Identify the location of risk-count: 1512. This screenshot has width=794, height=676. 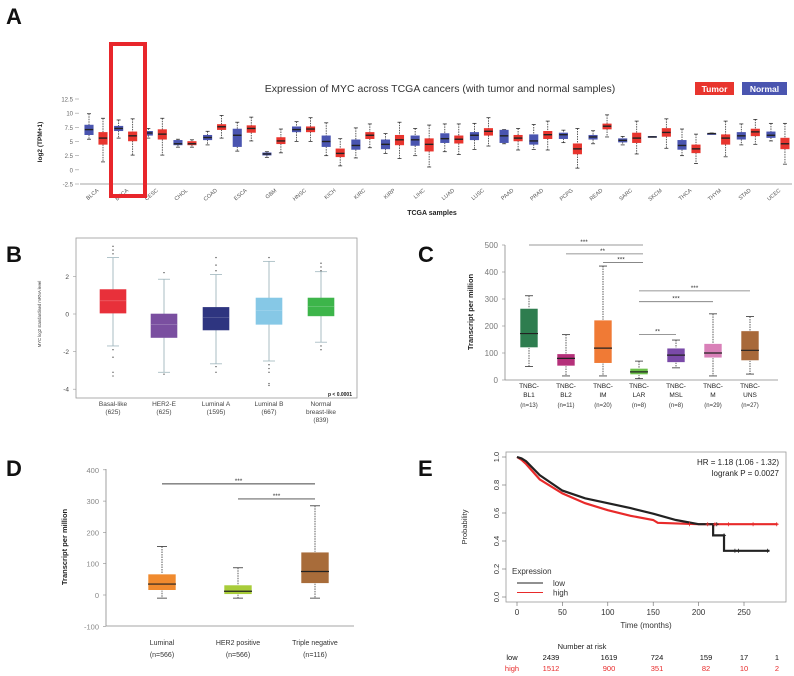
(551, 668).